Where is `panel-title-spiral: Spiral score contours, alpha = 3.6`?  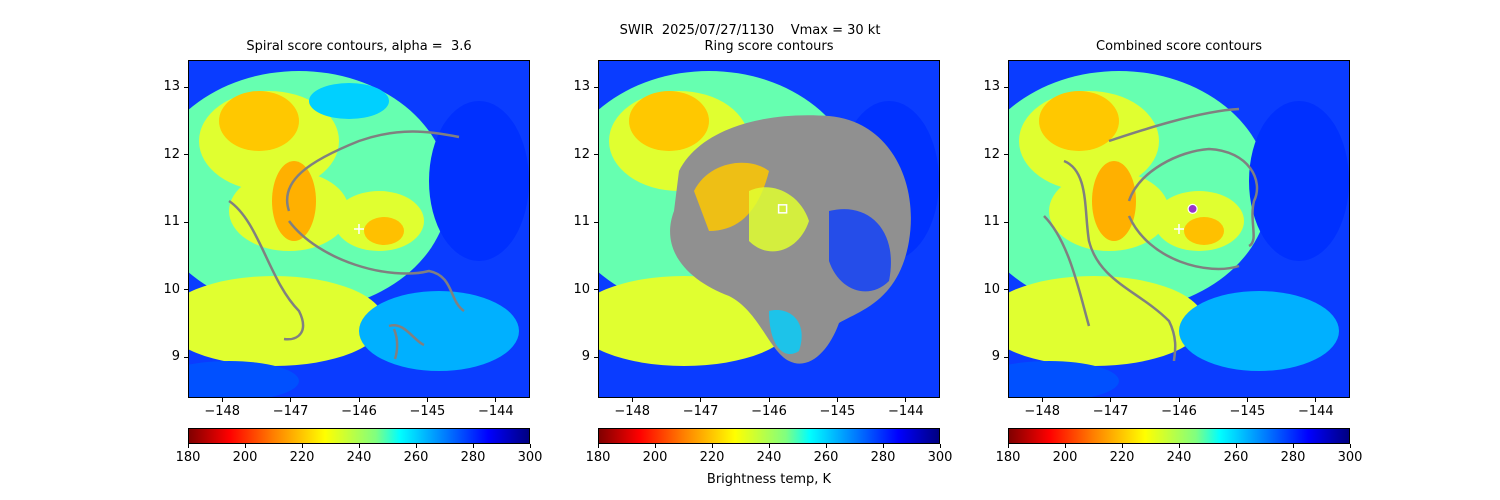
panel-title-spiral: Spiral score contours, alpha = 3.6 is located at coordinates (359, 46).